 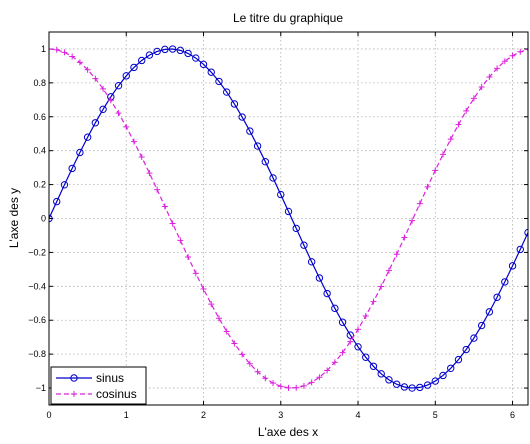 I want to click on x-tick-label: 5, so click(x=435, y=415).